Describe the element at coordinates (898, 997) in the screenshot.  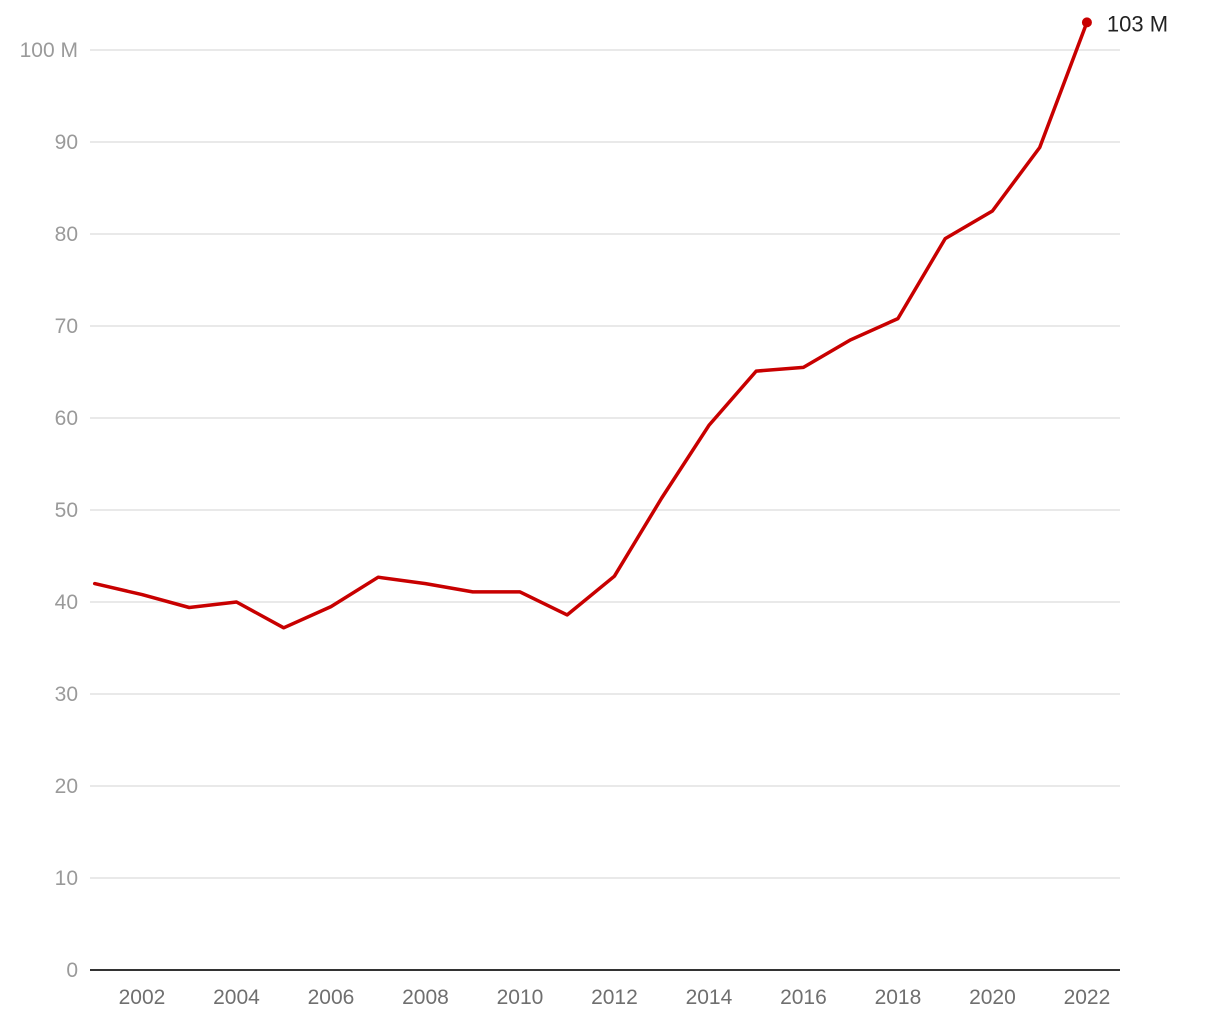
I see `x-tick-label: 2018` at that location.